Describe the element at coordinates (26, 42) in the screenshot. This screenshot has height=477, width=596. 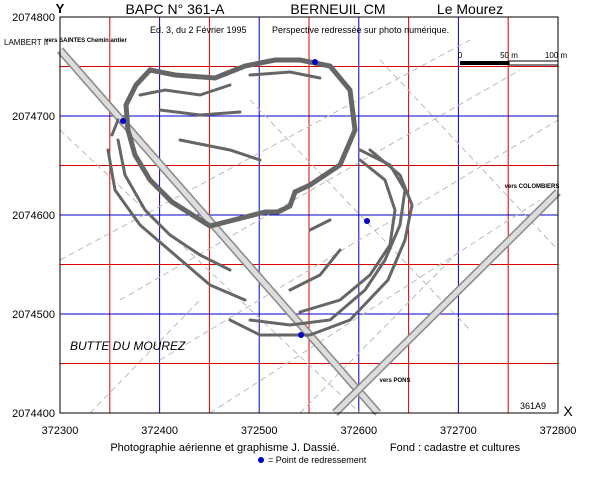
I see `projection: LAMBERT II` at that location.